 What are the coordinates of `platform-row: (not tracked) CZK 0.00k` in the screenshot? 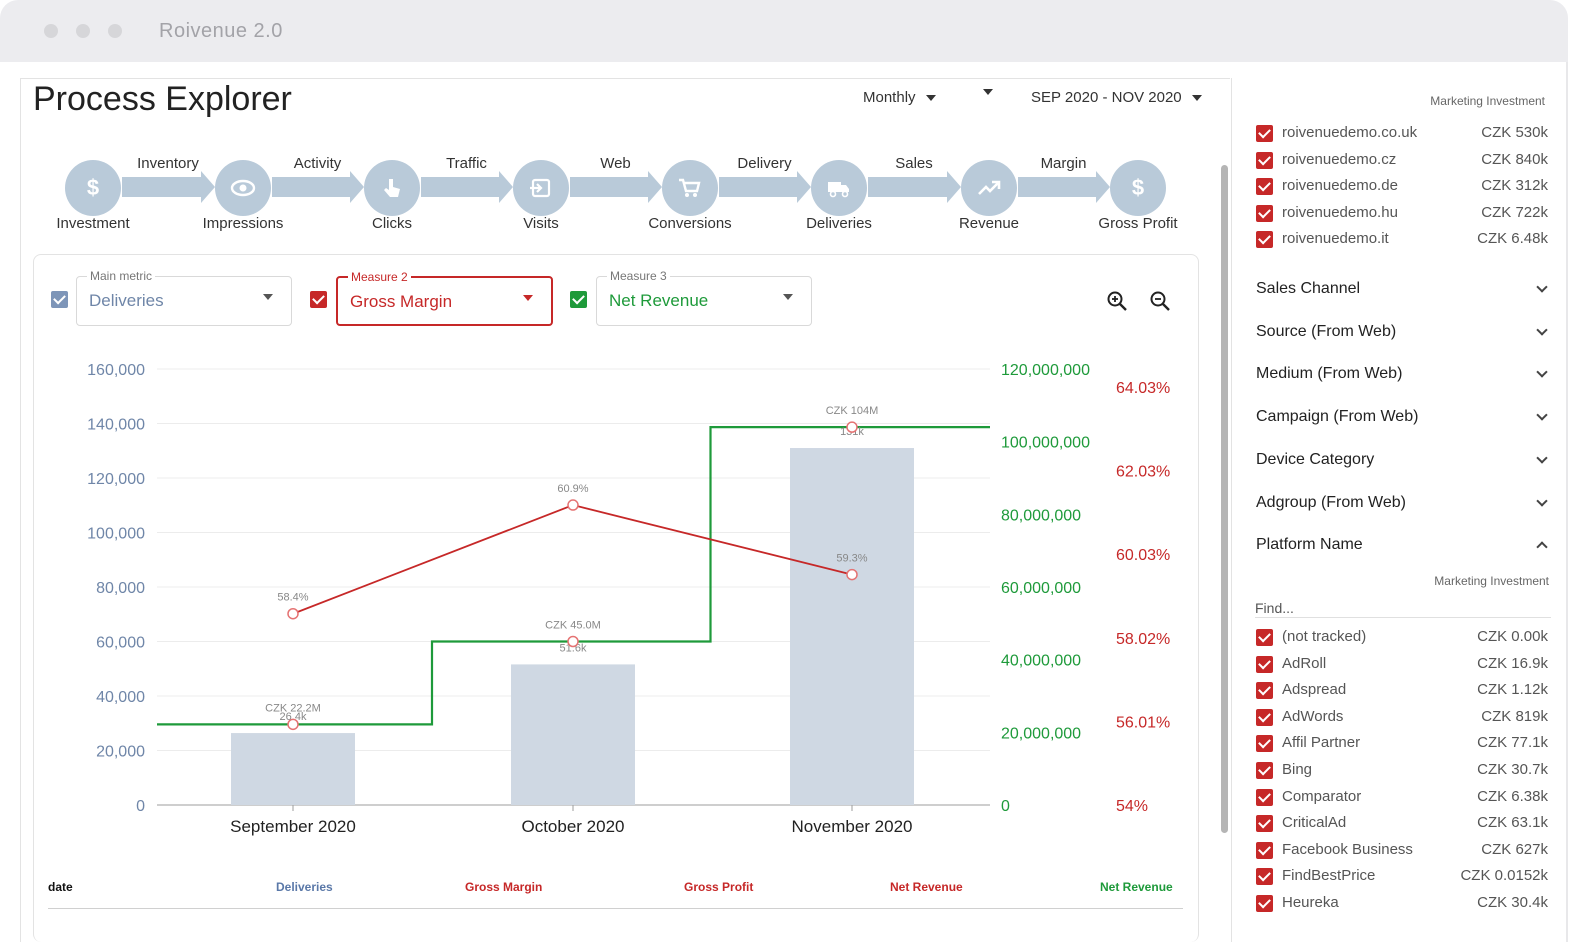 It's located at (1402, 638).